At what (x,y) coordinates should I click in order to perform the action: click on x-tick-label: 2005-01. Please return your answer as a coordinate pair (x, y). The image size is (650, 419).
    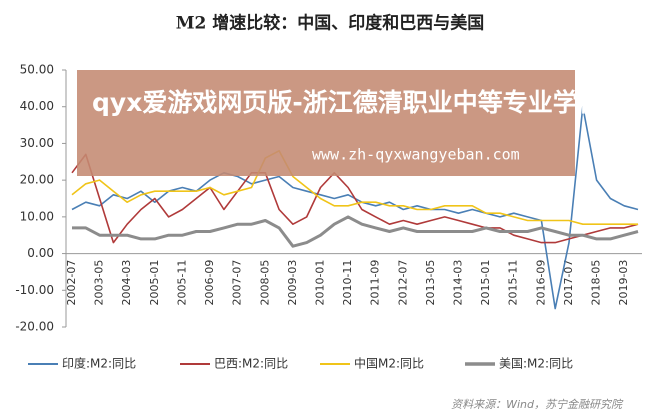
    Looking at the image, I should click on (154, 283).